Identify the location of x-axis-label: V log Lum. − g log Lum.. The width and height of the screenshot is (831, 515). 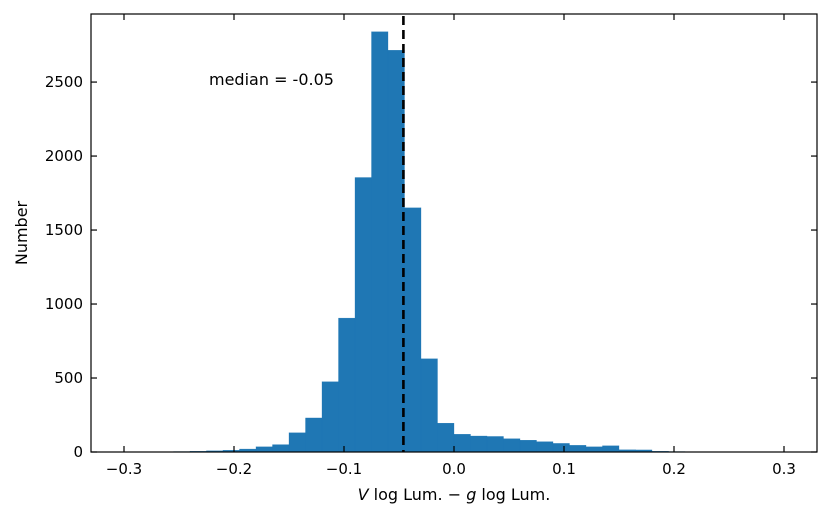
(454, 494).